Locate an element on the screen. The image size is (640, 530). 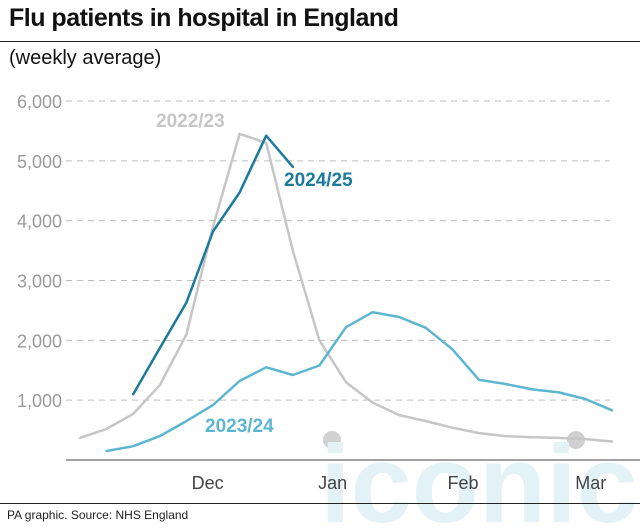
x-tick-label: Jan is located at coordinates (332, 483).